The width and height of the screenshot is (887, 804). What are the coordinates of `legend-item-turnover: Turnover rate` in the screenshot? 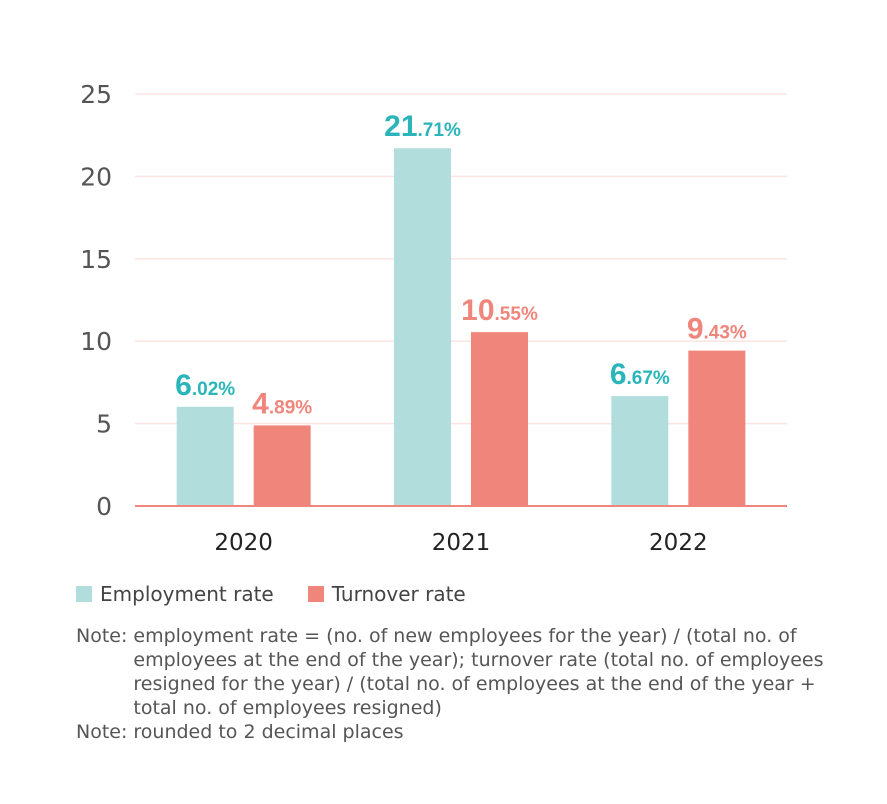 It's located at (386, 594).